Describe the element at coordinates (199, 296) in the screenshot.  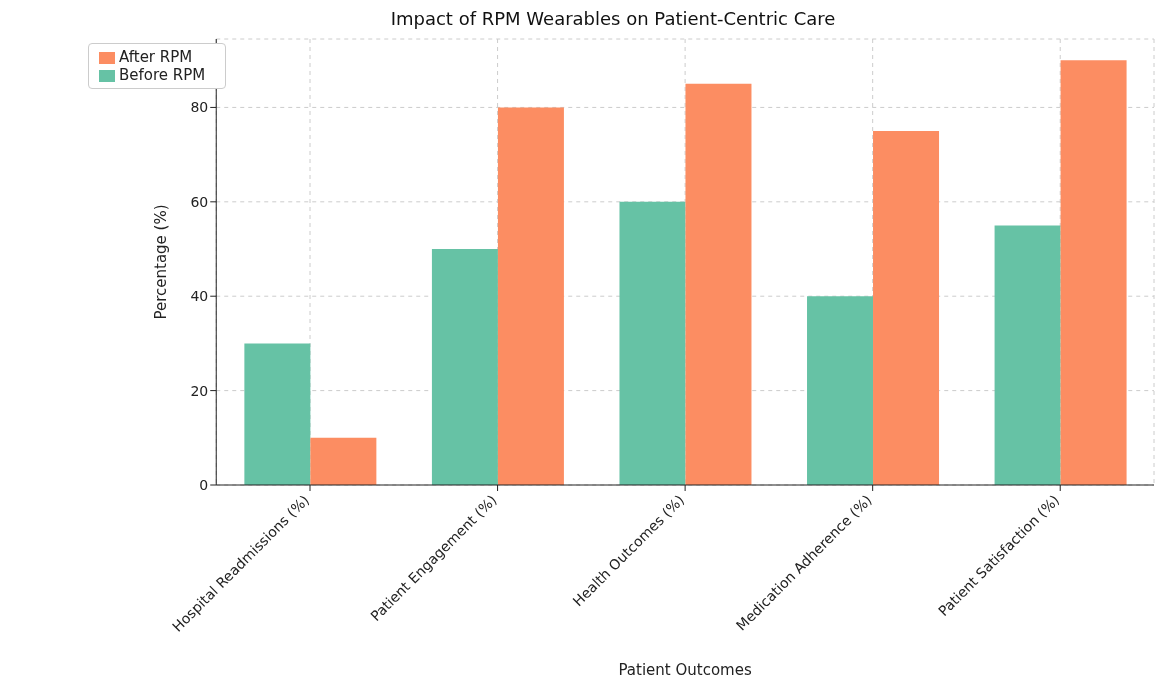
I see `y-tick-label: 40` at that location.